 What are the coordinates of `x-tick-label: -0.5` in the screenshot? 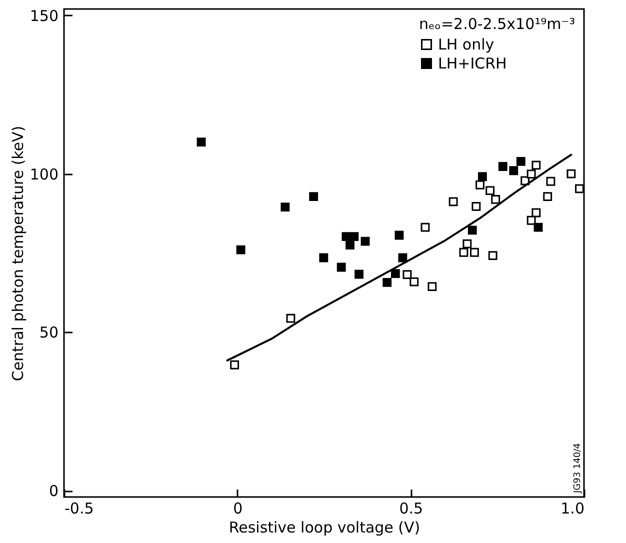 It's located at (79, 509).